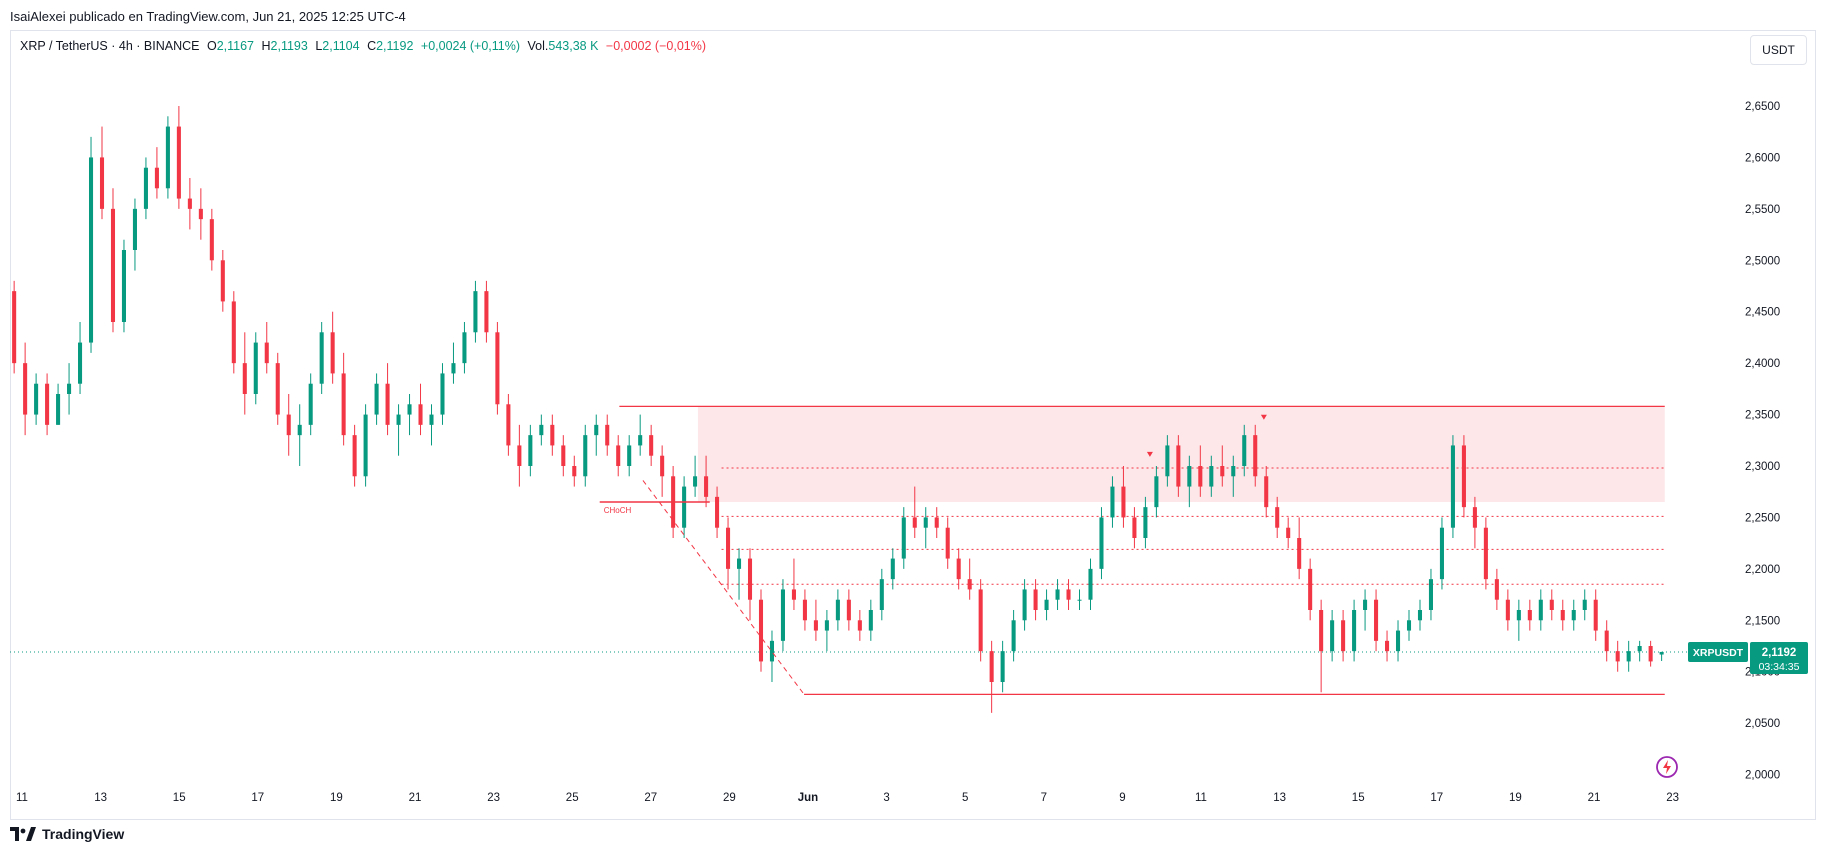  Describe the element at coordinates (372, 46) in the screenshot. I see `legend-close-label: C` at that location.